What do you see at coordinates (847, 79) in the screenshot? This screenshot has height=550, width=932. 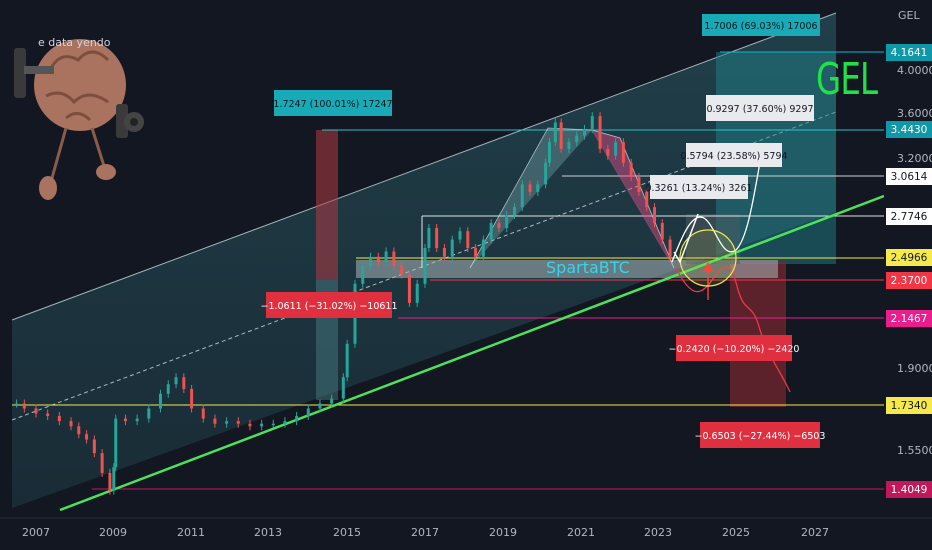 I see `chart-brand-title: GEL` at bounding box center [847, 79].